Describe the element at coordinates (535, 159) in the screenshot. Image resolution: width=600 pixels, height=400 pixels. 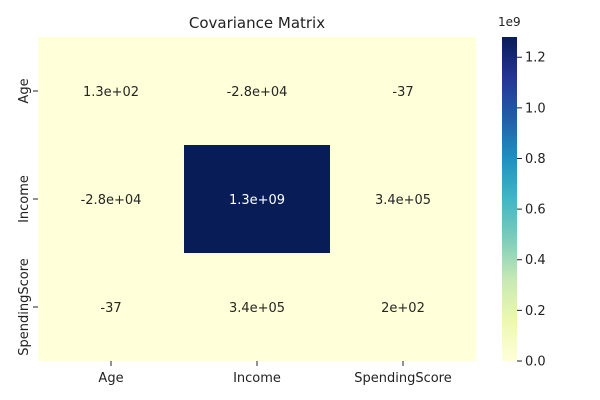
I see `colorbar-tick-label: 0.8` at that location.